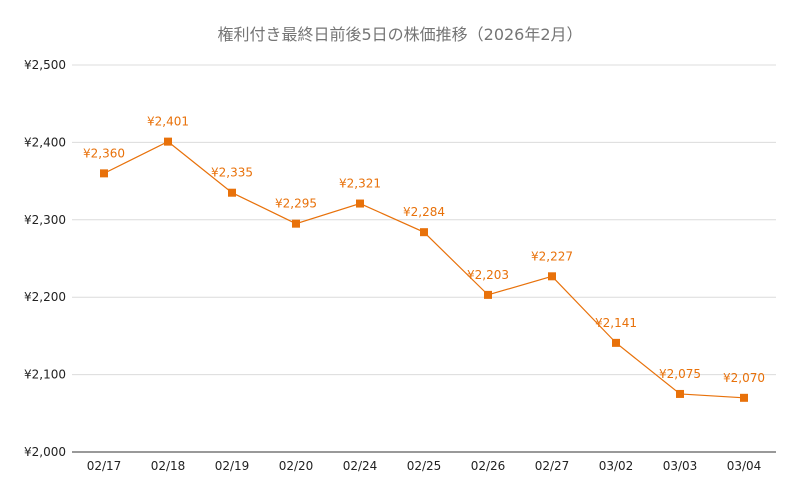  Describe the element at coordinates (552, 466) in the screenshot. I see `x-tick-label: 02/27` at that location.